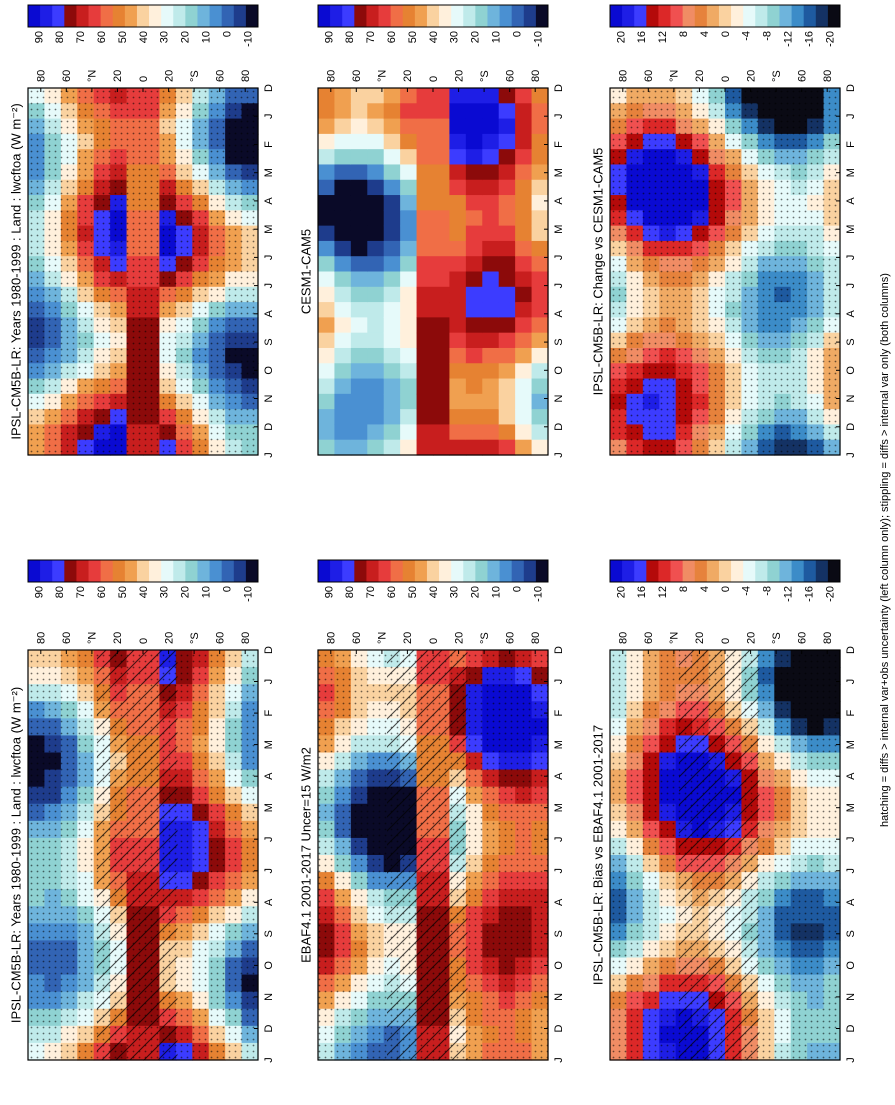 The image size is (895, 1105). I want to click on colorbar-tick-label: -20, so click(830, 594).